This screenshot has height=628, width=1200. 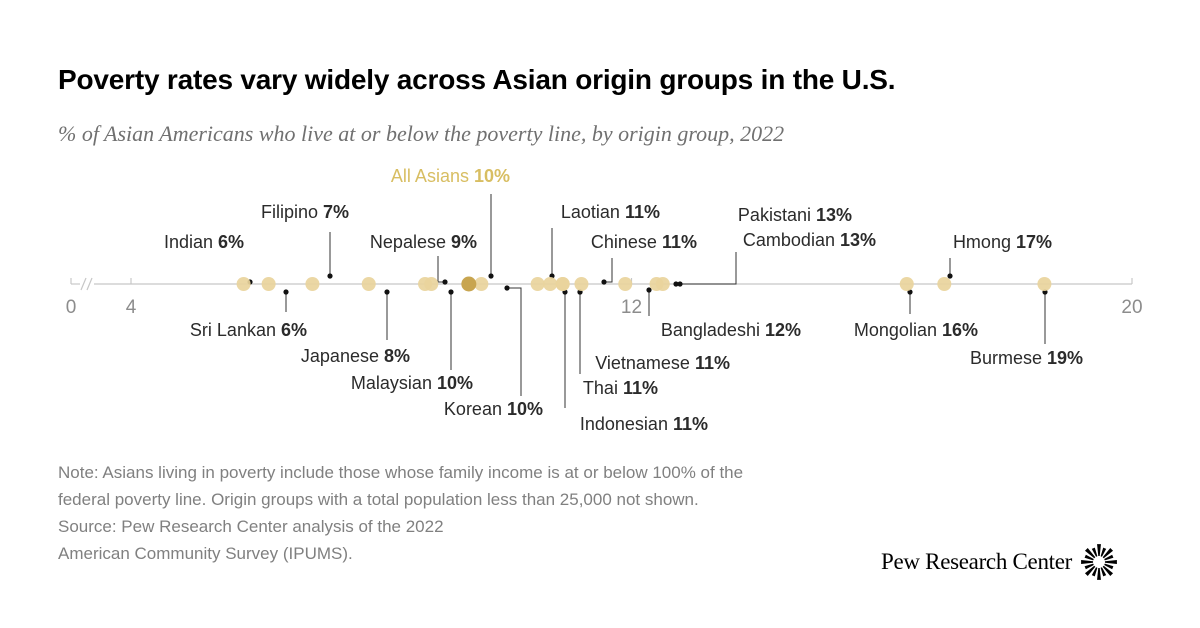 I want to click on point-label-cambodian: Cambodian 13%, so click(x=809, y=240).